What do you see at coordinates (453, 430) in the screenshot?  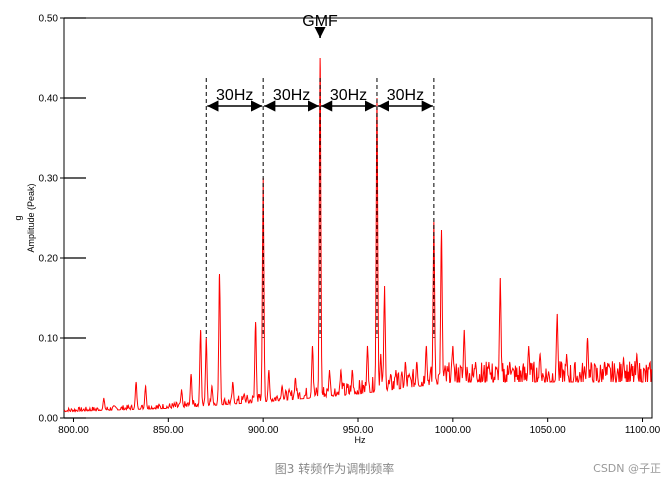 I see `x-tick-label: 1000.00` at bounding box center [453, 430].